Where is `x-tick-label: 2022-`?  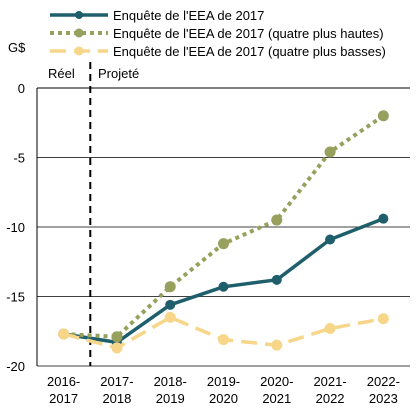 x-tick-label: 2022- is located at coordinates (383, 381).